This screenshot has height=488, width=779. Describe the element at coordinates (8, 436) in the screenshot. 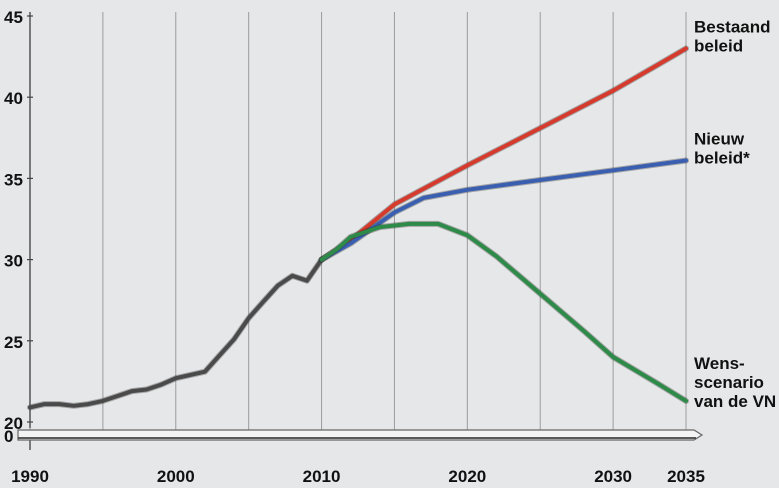

I see `y-tick-label: 0` at that location.